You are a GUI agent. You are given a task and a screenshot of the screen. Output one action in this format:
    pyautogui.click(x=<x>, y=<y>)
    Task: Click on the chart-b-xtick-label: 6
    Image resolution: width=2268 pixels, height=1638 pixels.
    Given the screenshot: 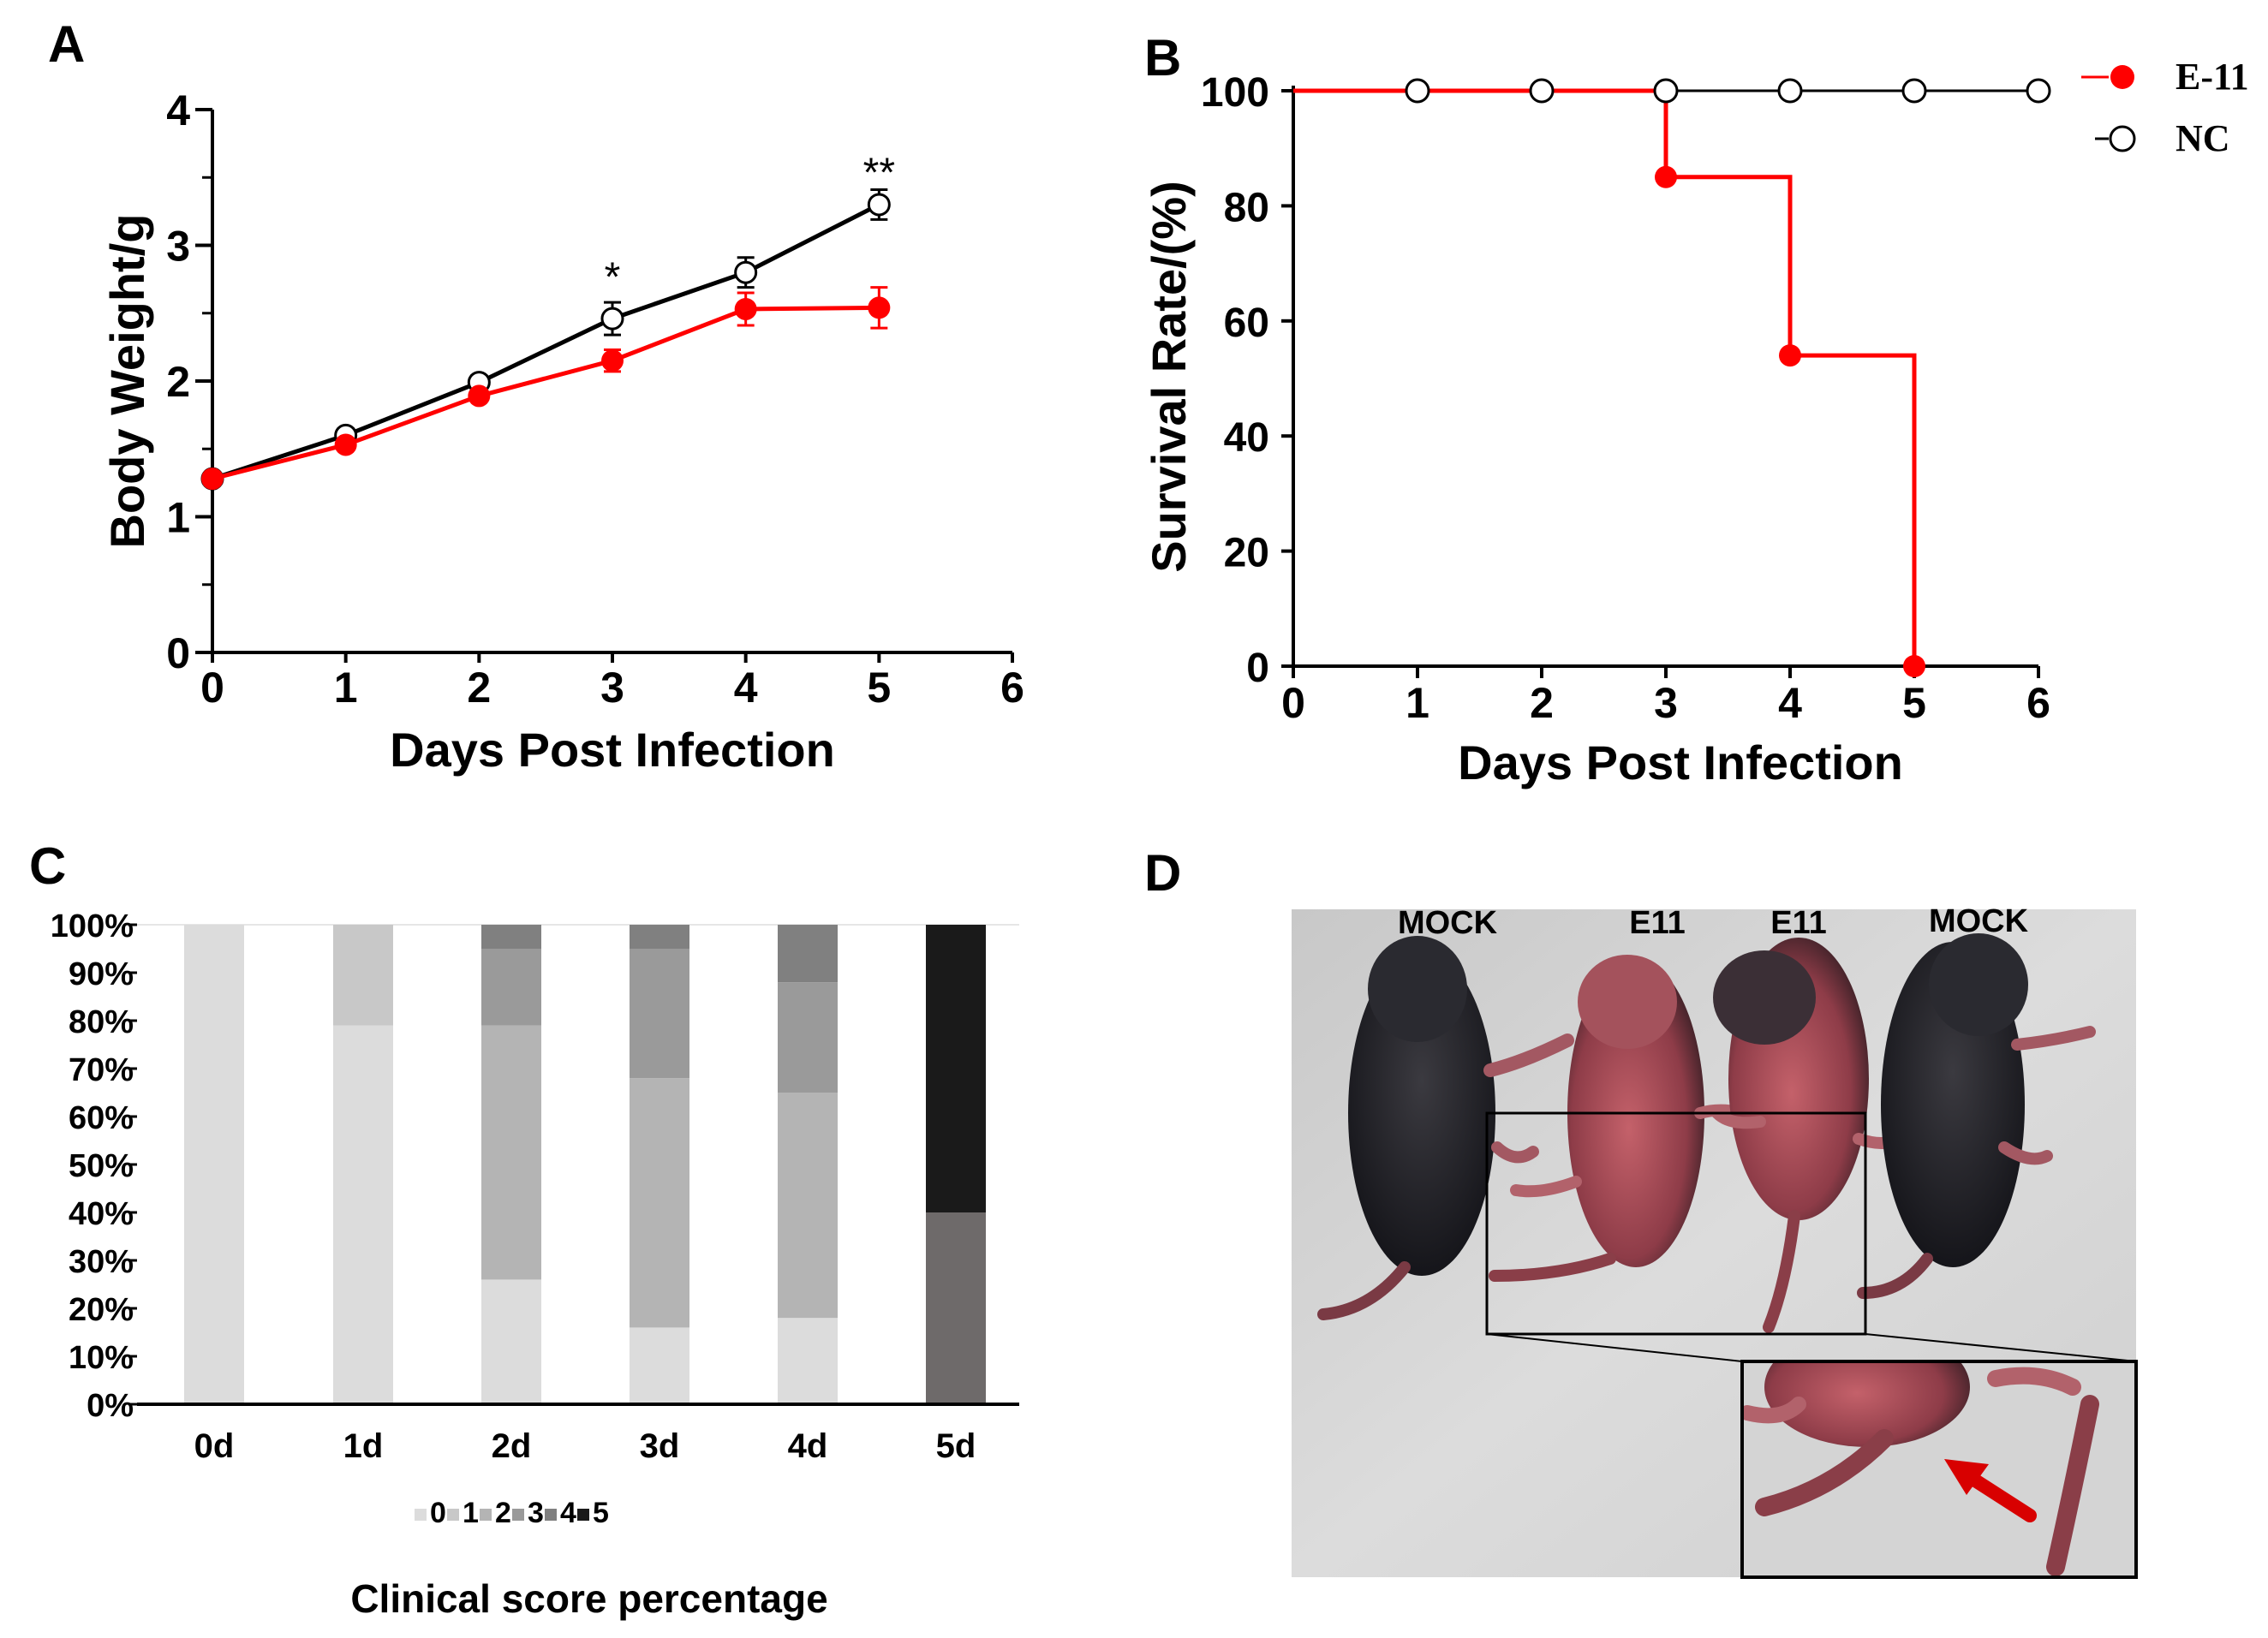 What is the action you would take?
    pyautogui.click(x=2038, y=703)
    